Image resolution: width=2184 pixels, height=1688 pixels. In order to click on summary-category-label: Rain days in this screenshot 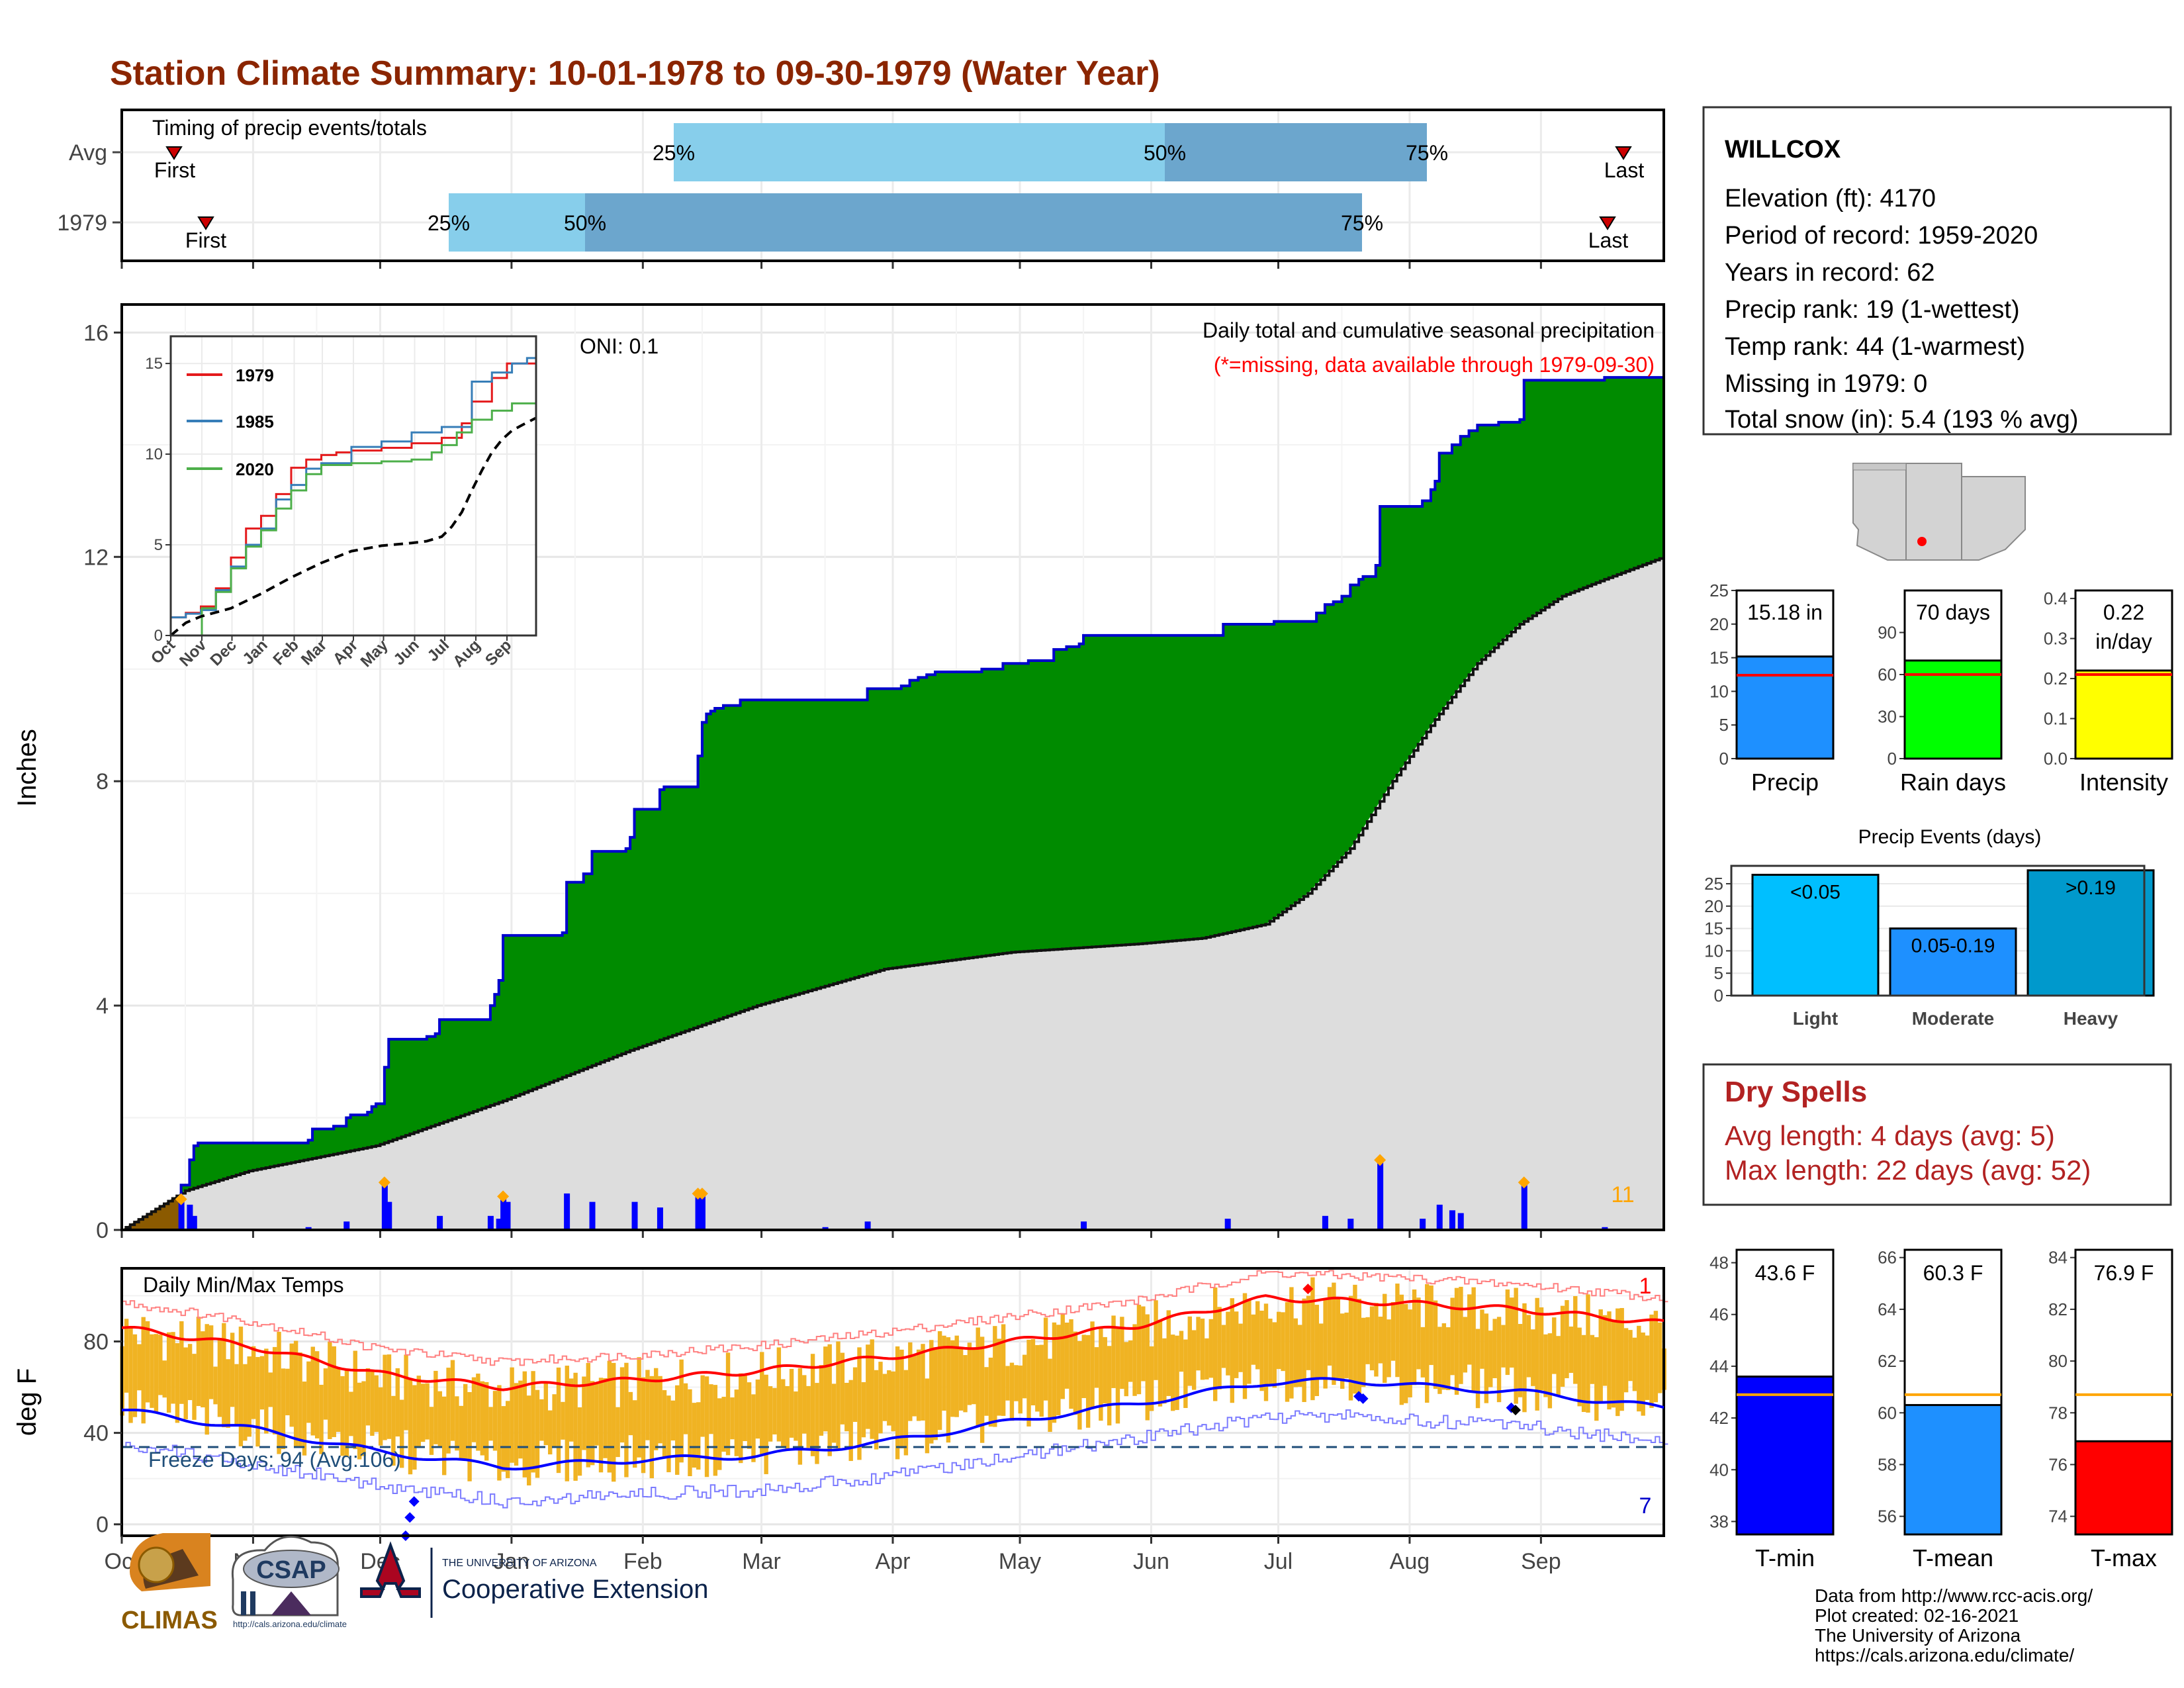, I will do `click(1953, 782)`.